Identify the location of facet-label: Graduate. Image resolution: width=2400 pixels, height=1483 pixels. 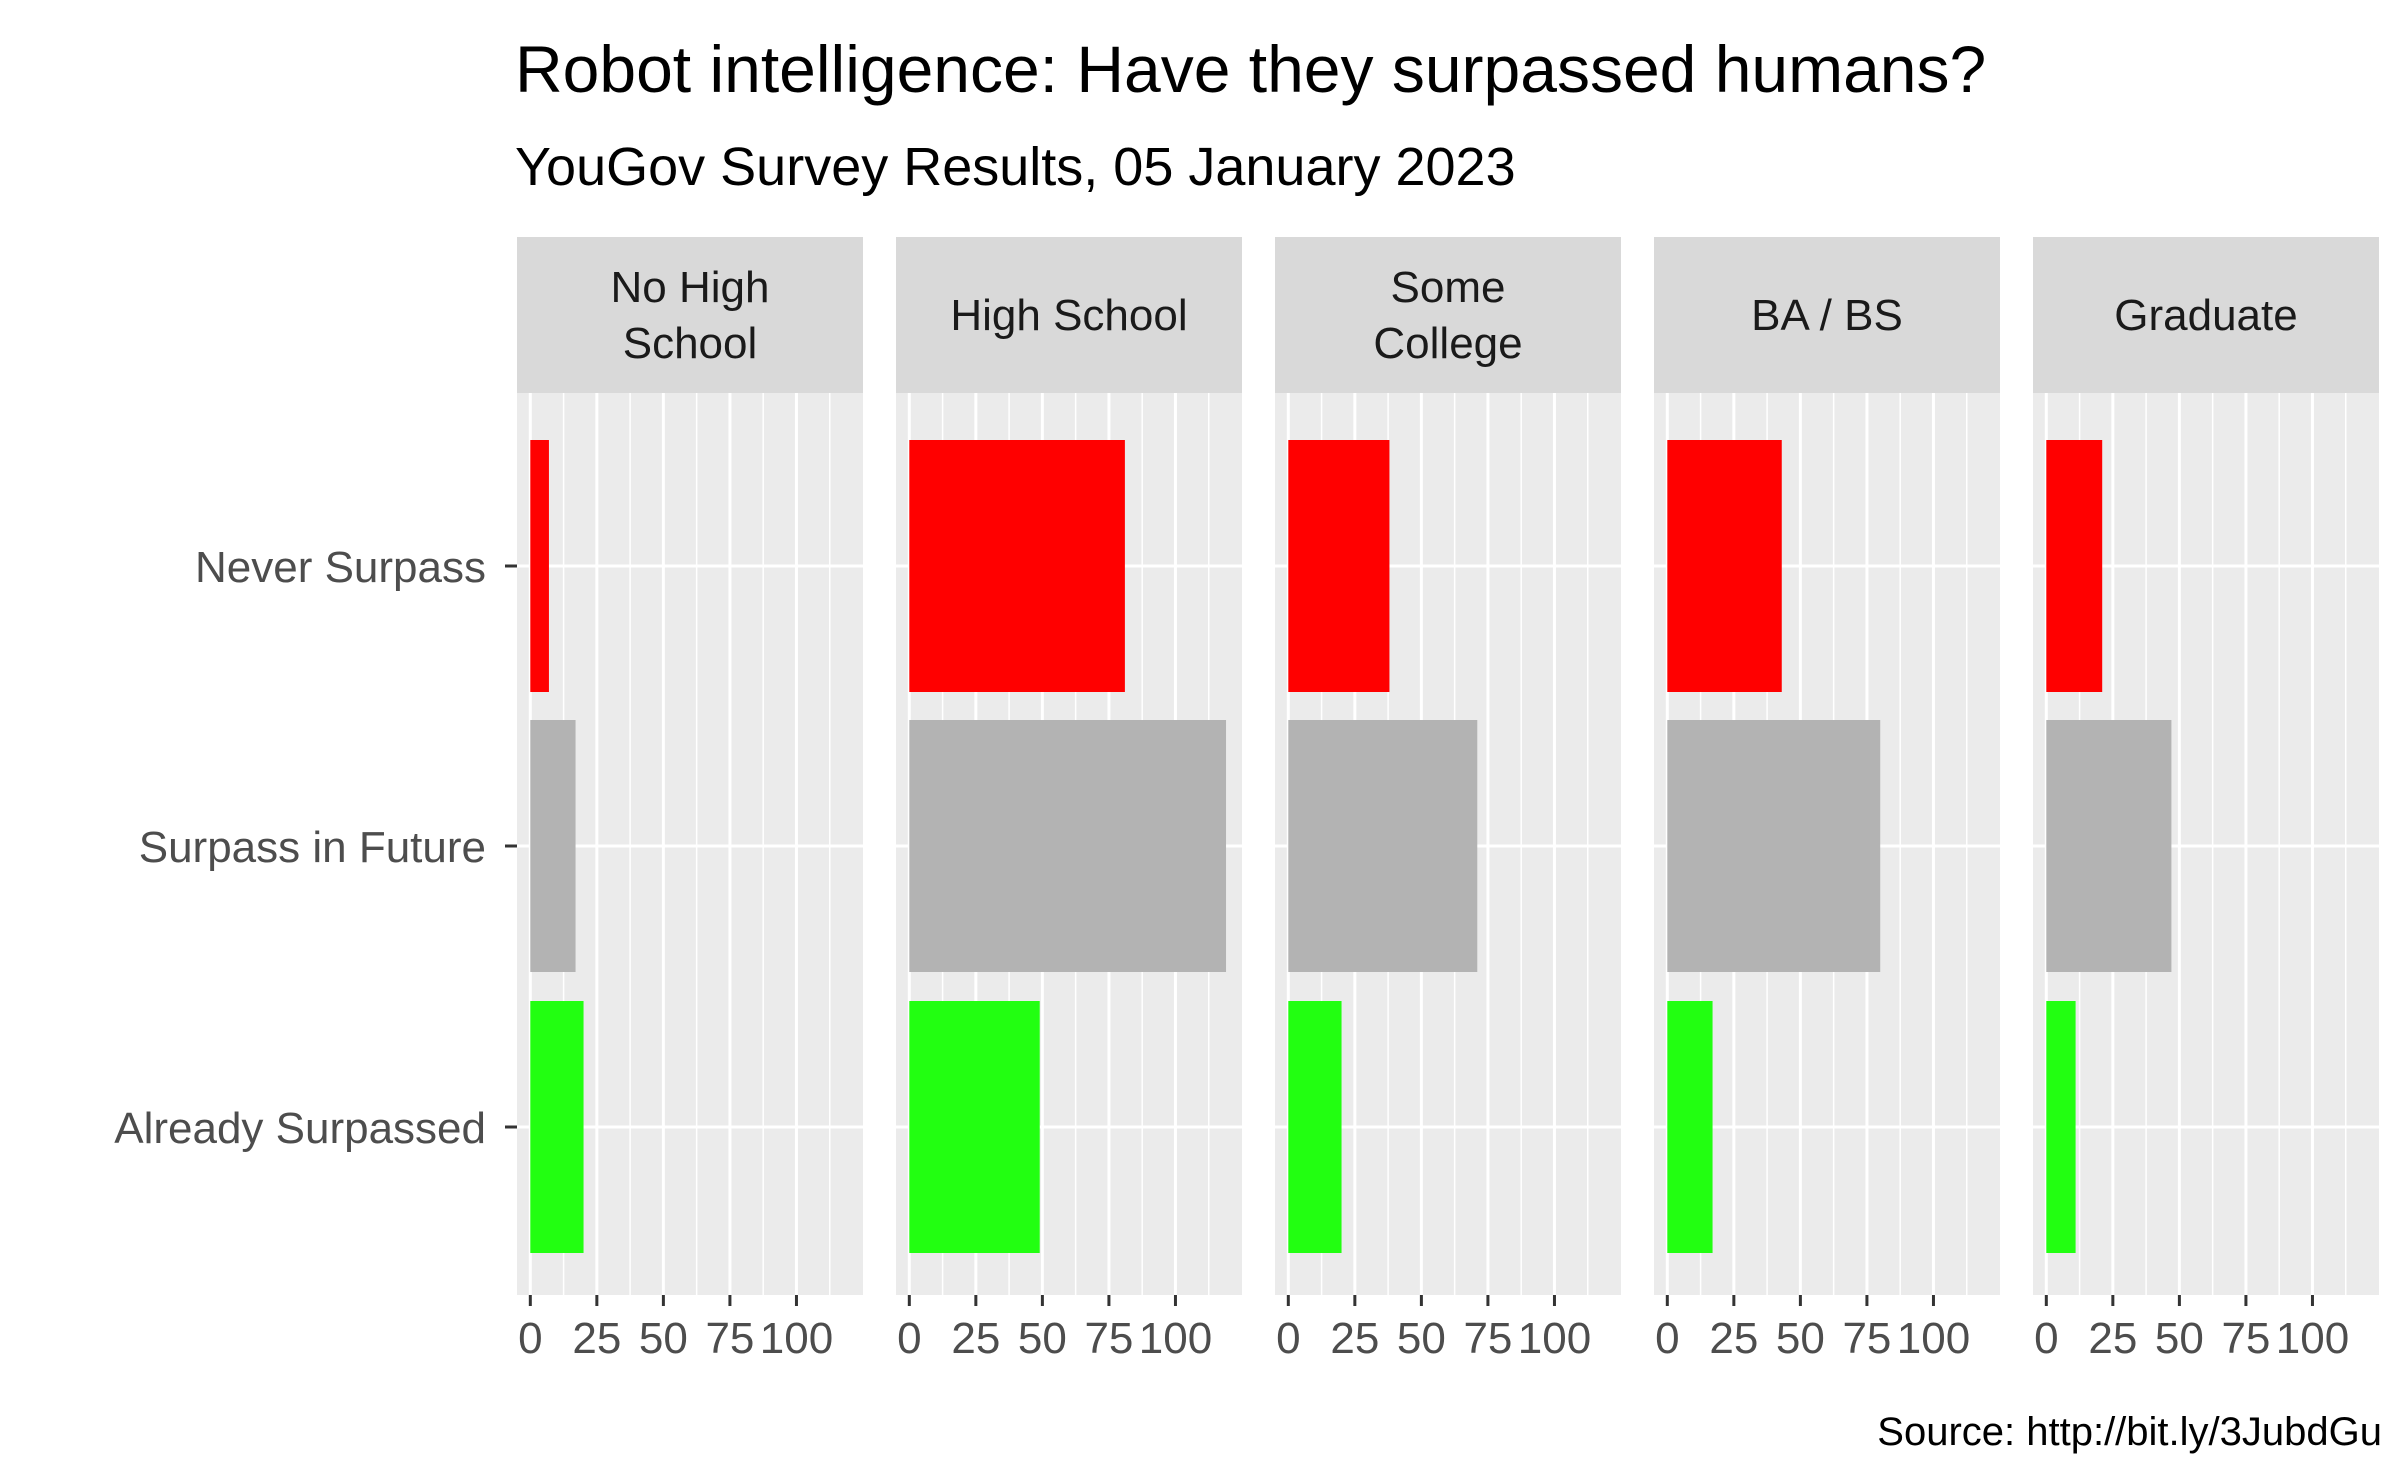
(2205, 315).